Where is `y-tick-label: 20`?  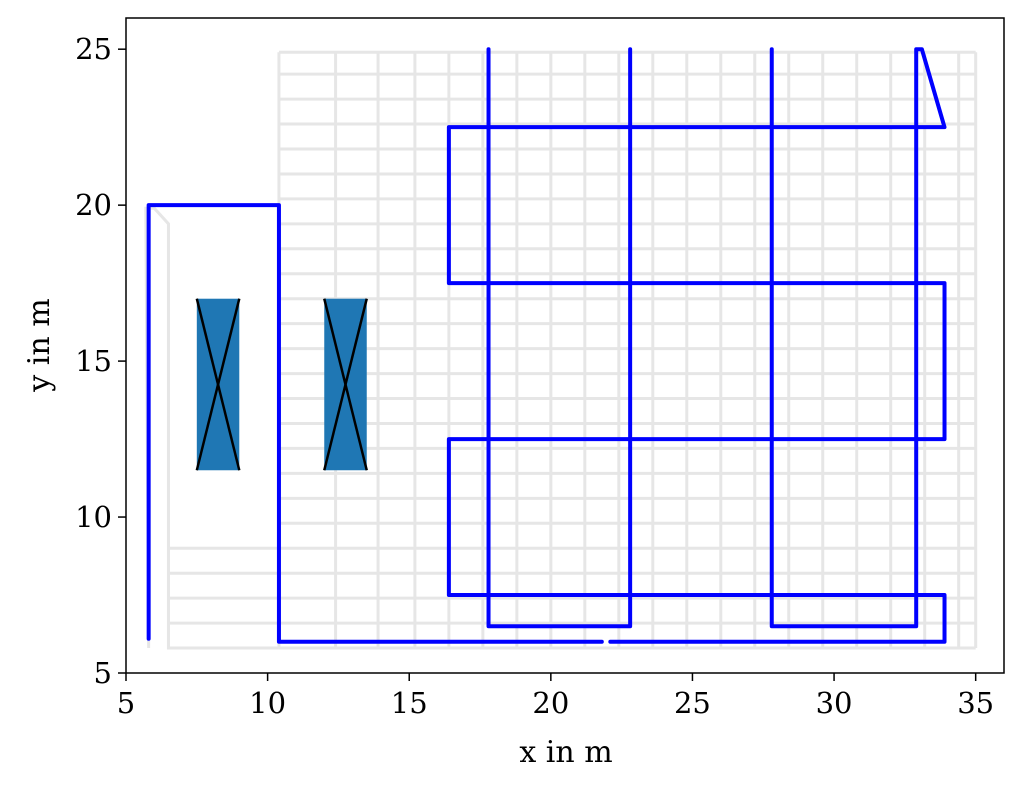
y-tick-label: 20 is located at coordinates (93, 205).